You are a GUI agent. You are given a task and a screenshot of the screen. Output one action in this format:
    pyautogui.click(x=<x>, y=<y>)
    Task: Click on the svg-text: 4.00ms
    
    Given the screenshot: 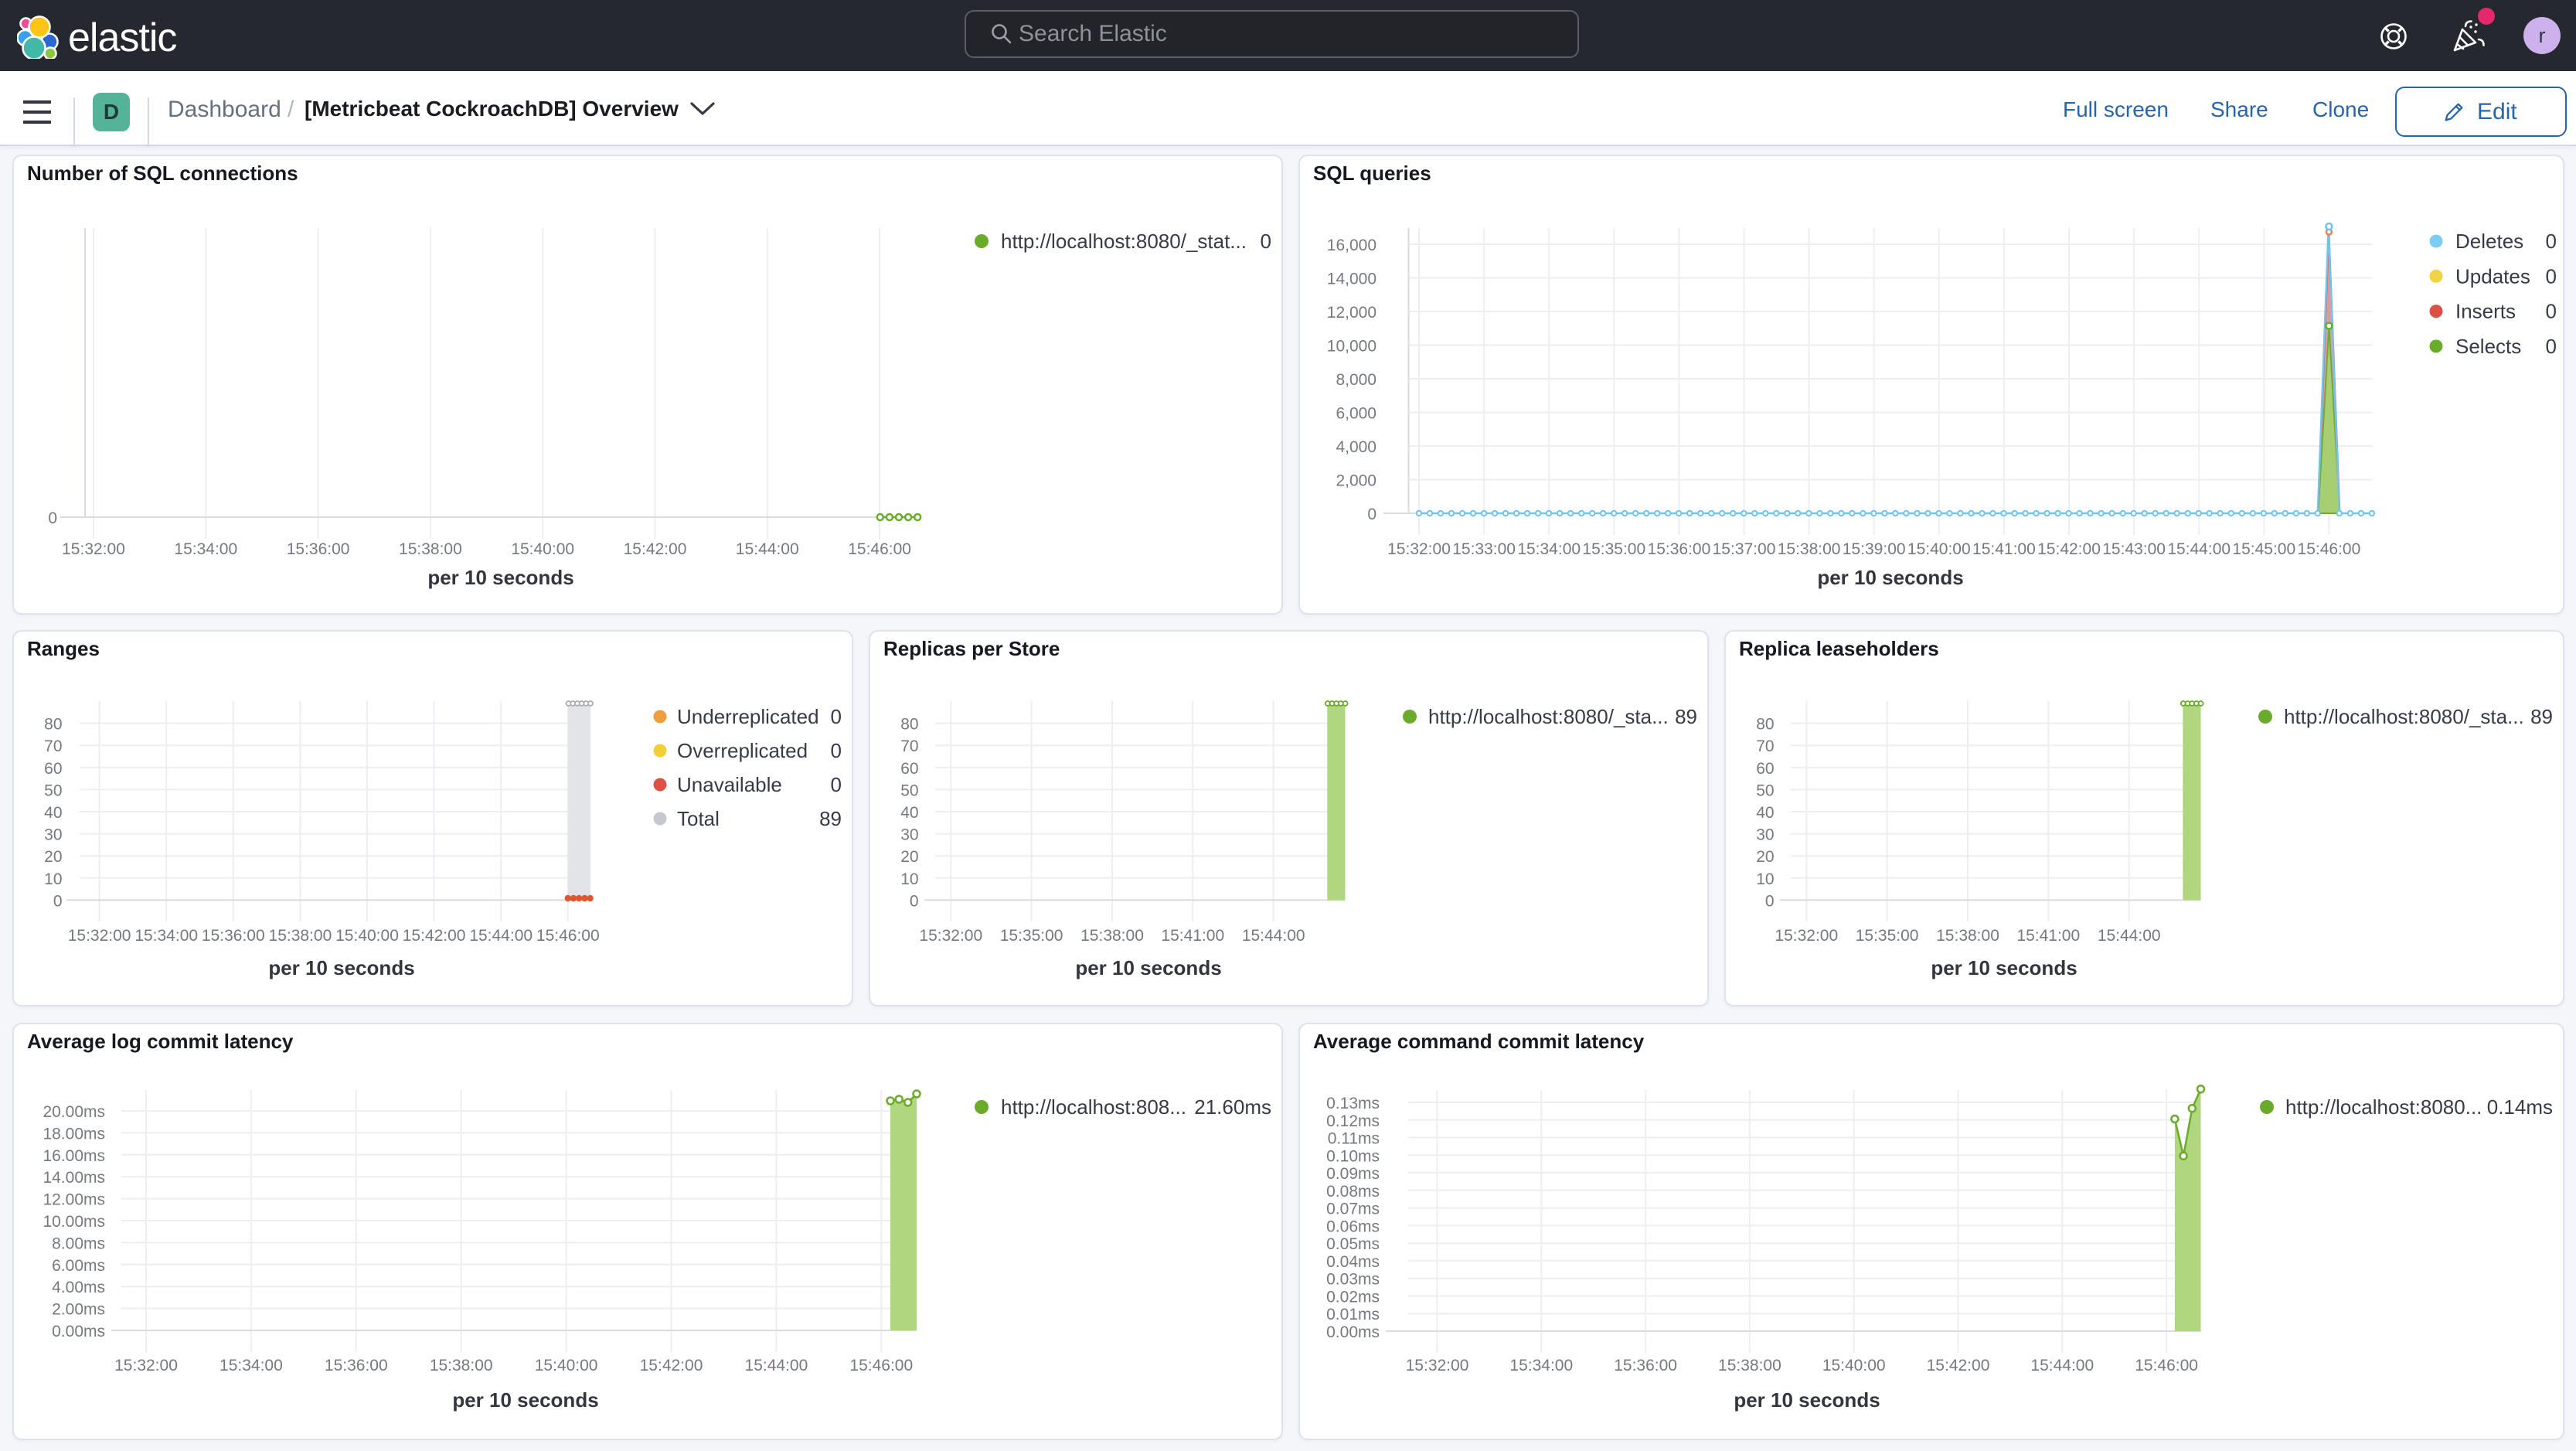 What is the action you would take?
    pyautogui.click(x=78, y=1287)
    